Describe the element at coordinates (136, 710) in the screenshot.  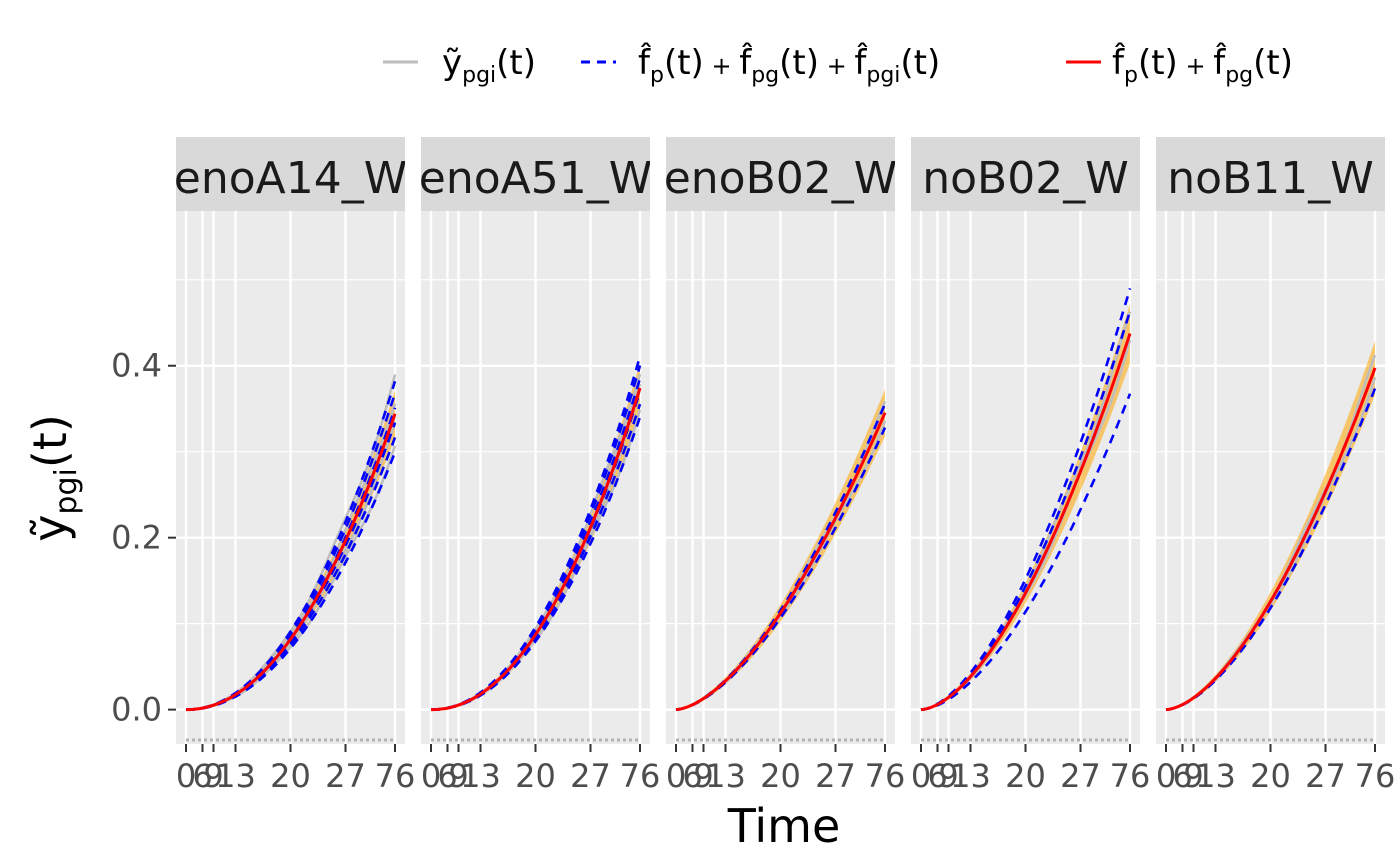
I see `y-tick-label: 0.0` at that location.